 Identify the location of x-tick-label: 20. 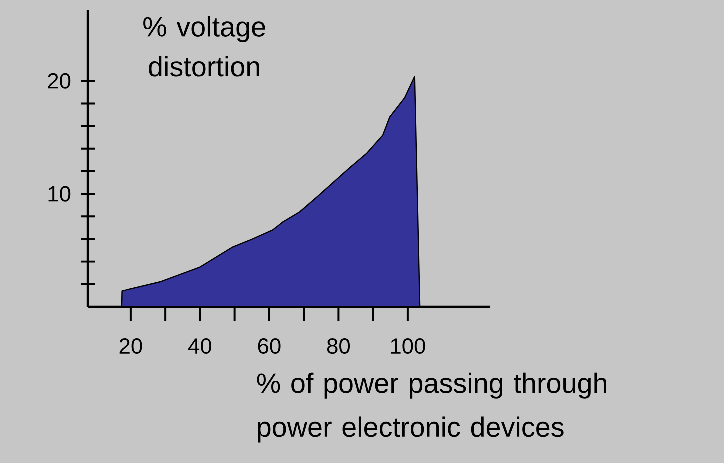
(131, 346).